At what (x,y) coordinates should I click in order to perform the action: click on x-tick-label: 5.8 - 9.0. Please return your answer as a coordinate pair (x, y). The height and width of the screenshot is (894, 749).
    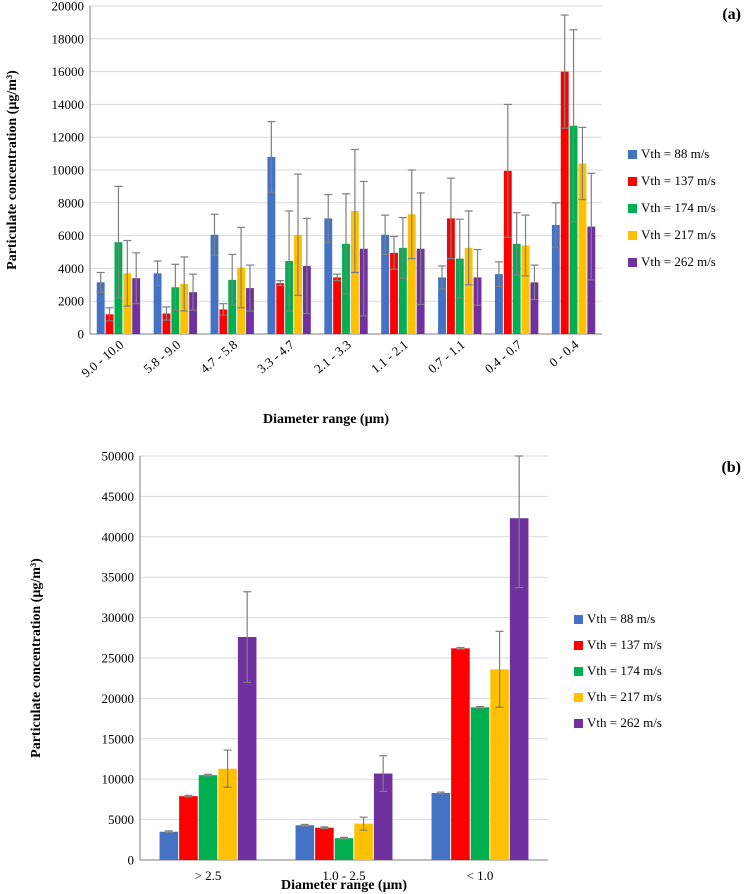
    Looking at the image, I should click on (161, 356).